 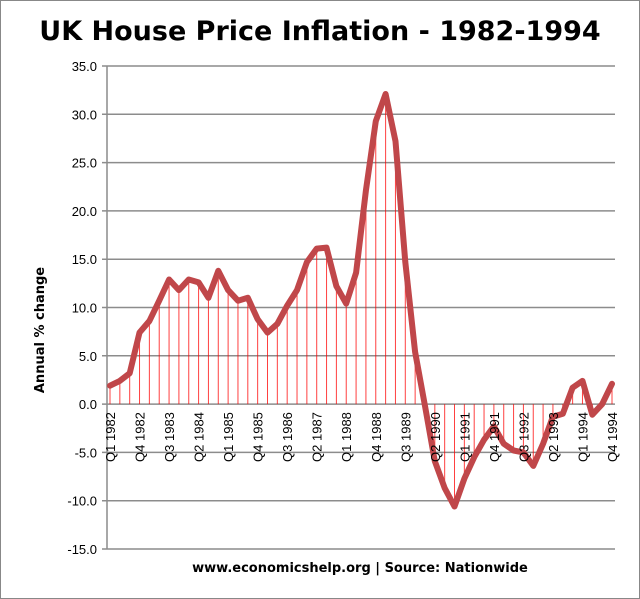 What do you see at coordinates (84, 211) in the screenshot?
I see `y-tick-label: 20.0` at bounding box center [84, 211].